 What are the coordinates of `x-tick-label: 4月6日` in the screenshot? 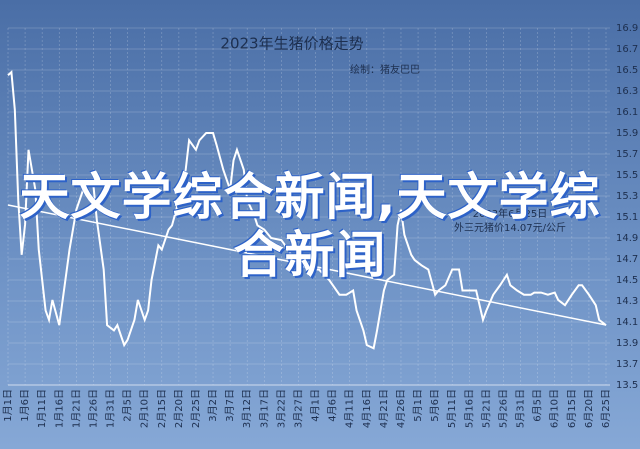 It's located at (333, 405).